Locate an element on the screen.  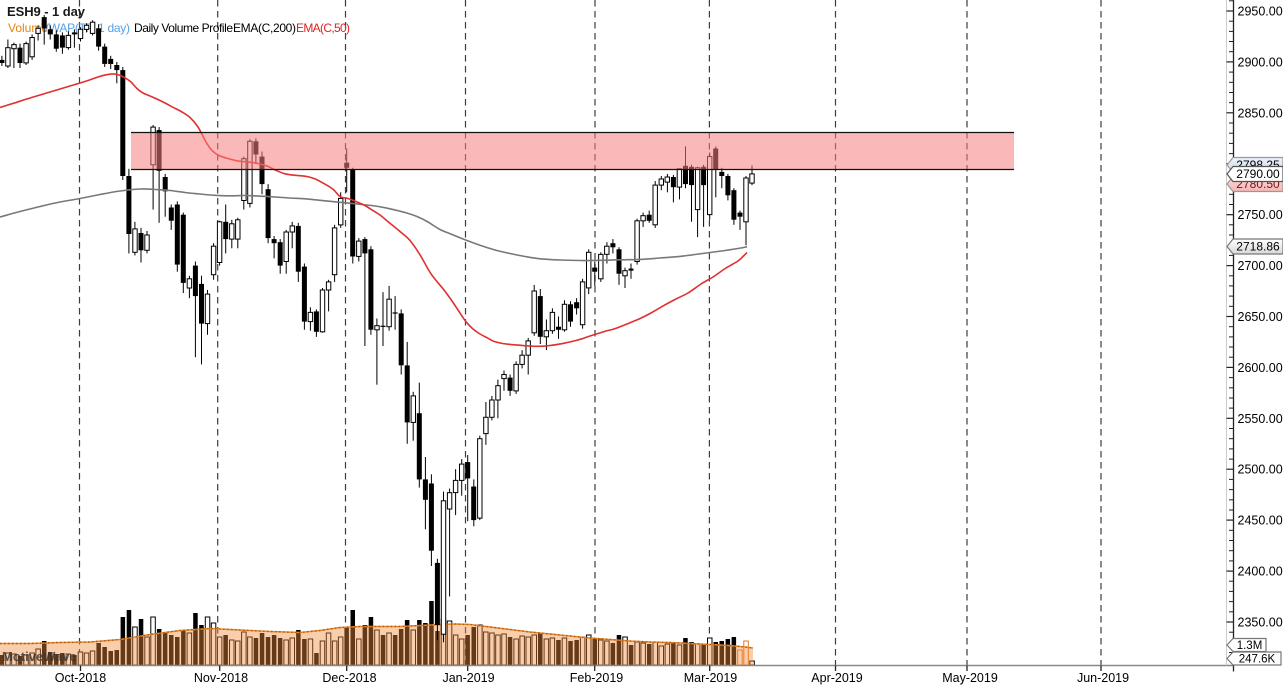
svg-text: EMA(C,50) is located at coordinates (323, 28).